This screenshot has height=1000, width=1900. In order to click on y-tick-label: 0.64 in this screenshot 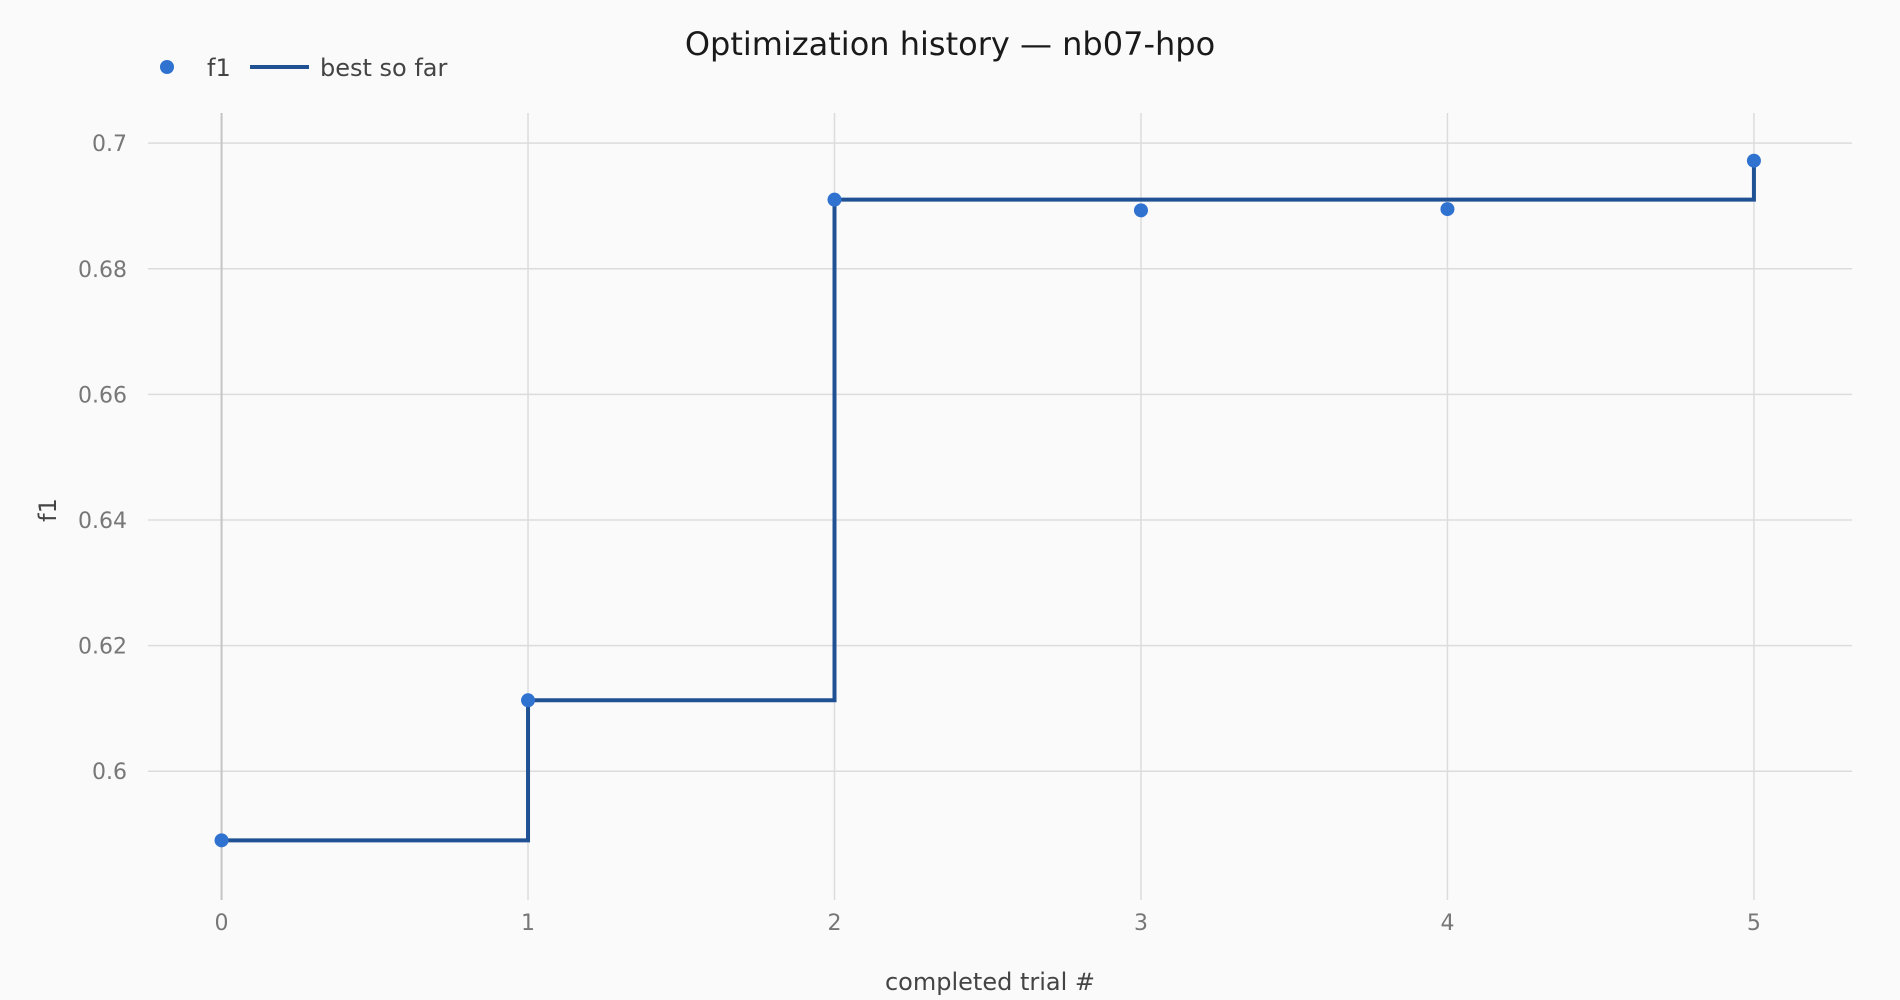, I will do `click(102, 521)`.